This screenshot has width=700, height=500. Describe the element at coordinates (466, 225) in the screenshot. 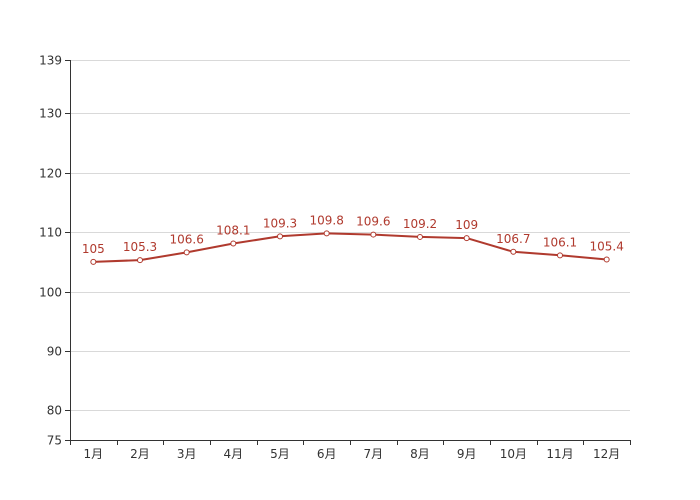

I see `data-label: 109` at that location.